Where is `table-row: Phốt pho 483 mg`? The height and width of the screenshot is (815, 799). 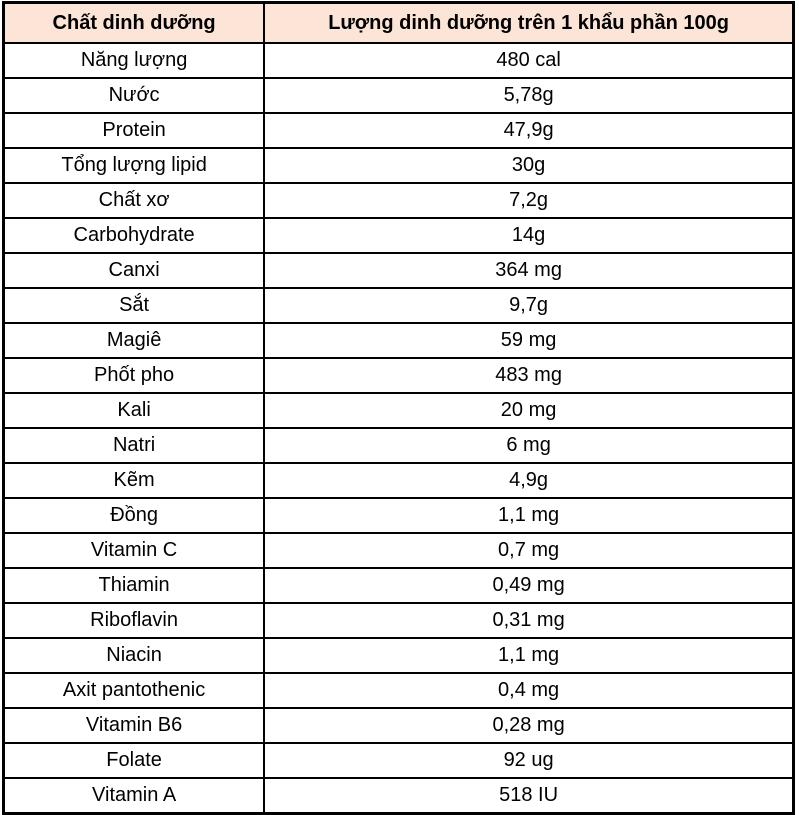 table-row: Phốt pho 483 mg is located at coordinates (398, 375).